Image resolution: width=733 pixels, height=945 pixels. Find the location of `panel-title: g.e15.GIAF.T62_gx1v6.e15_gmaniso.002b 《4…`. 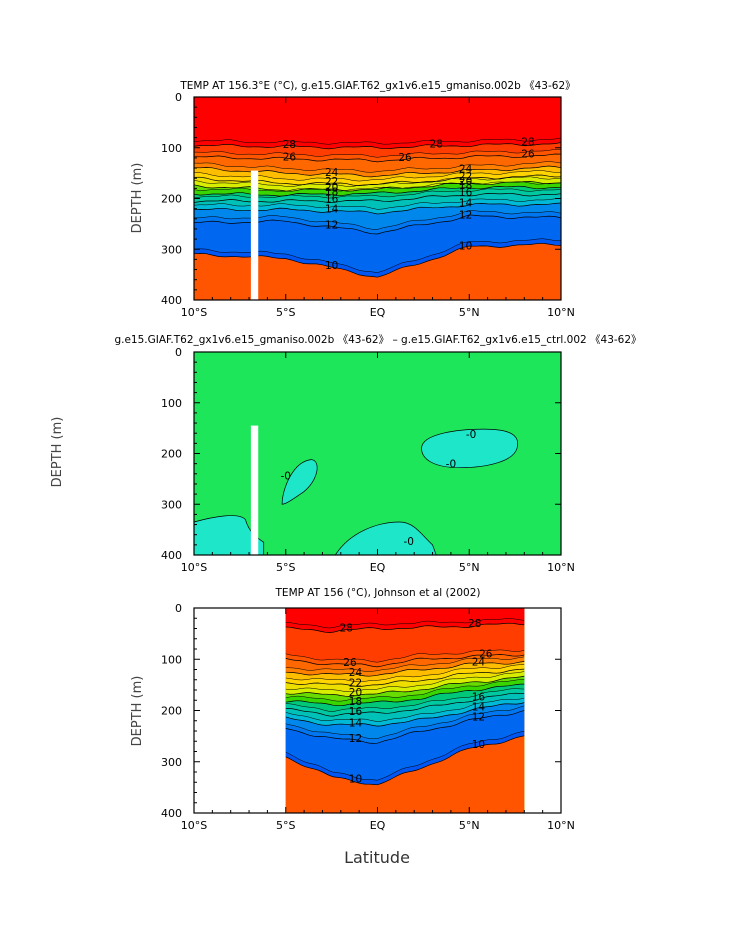

panel-title: g.e15.GIAF.T62_gx1v6.e15_gmaniso.002b 《4… is located at coordinates (377, 340).